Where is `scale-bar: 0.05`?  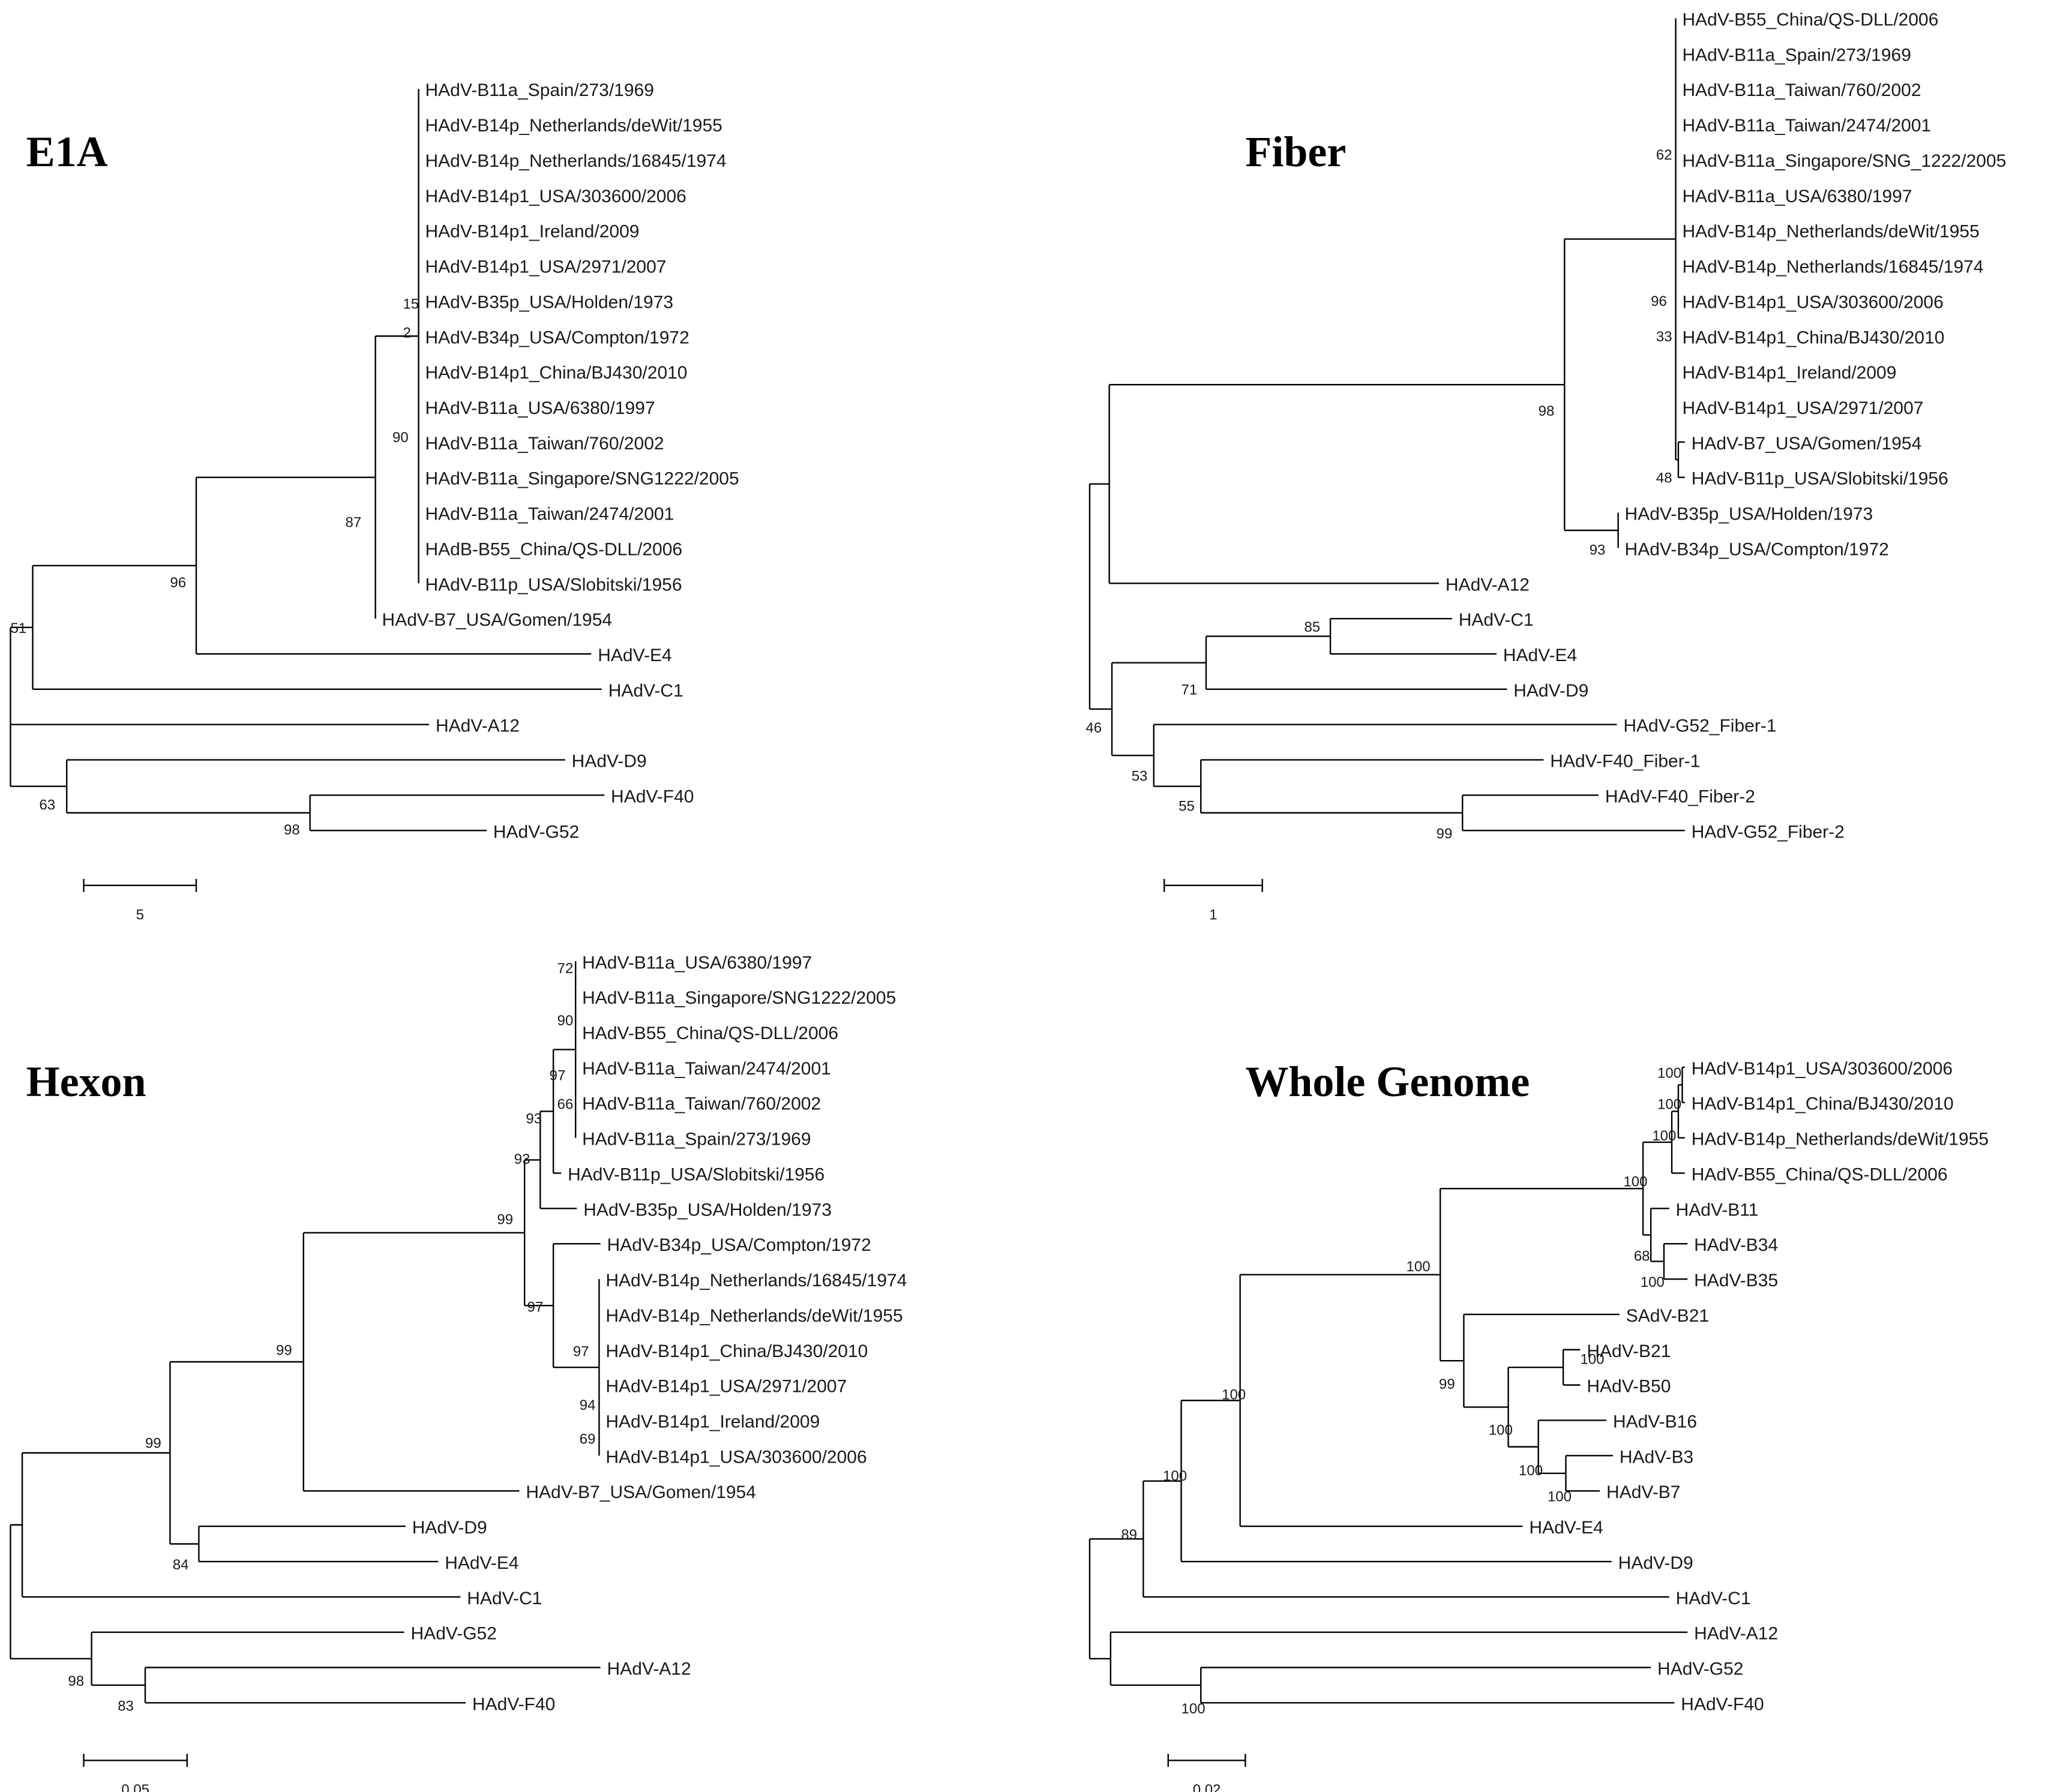
scale-bar: 0.05 is located at coordinates (135, 1773).